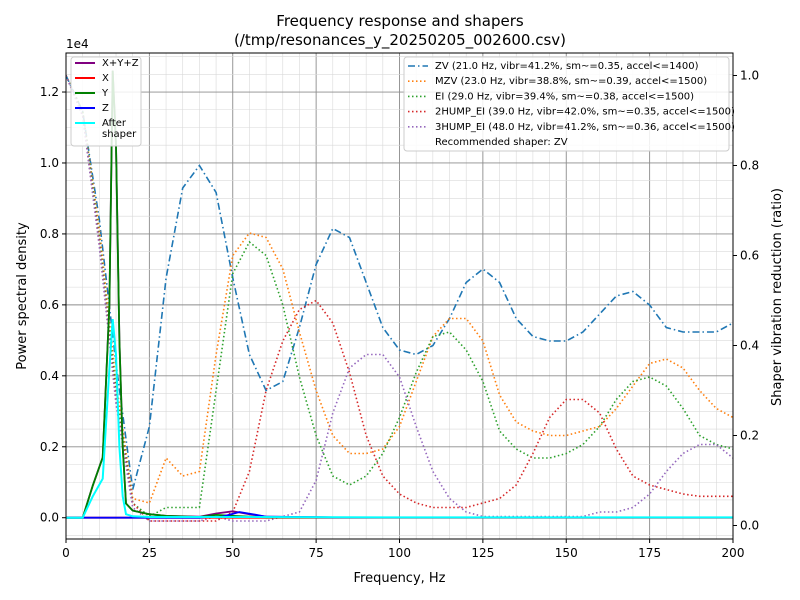  Describe the element at coordinates (399, 553) in the screenshot. I see `x-tick-label: 100` at that location.